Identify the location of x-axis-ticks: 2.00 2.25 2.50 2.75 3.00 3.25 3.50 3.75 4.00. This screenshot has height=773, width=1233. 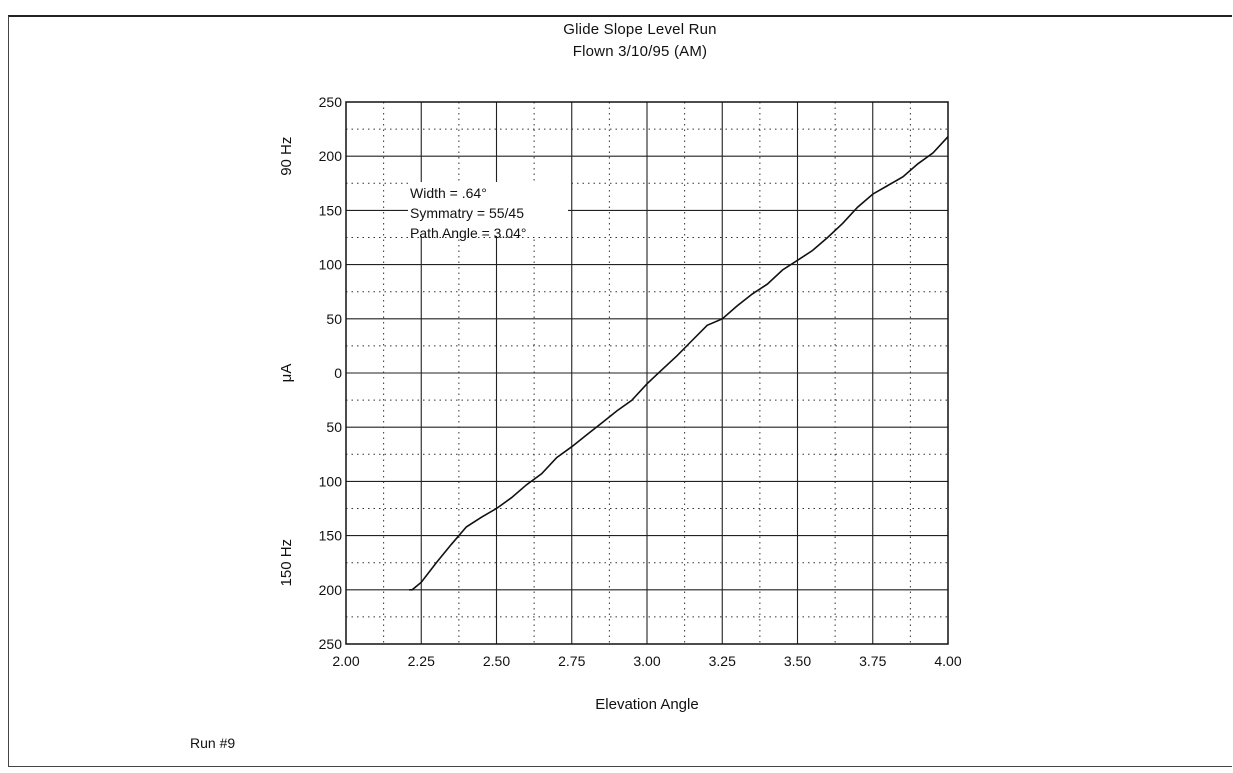
(646, 661).